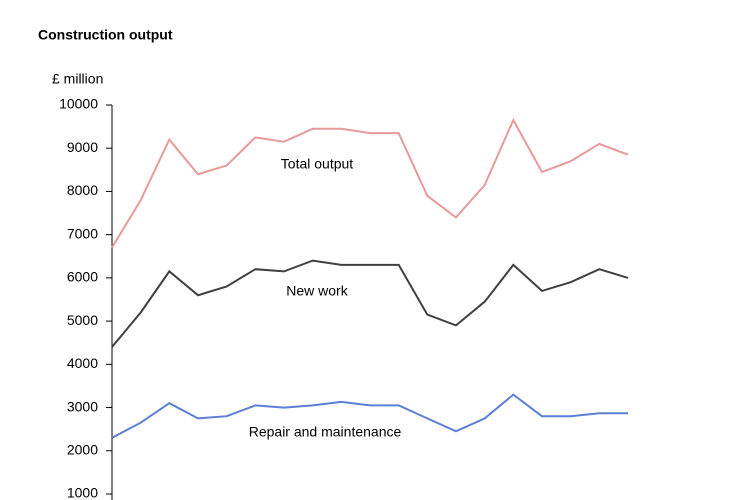 Image resolution: width=750 pixels, height=500 pixels. What do you see at coordinates (82, 406) in the screenshot?
I see `y-tick-label: 3000` at bounding box center [82, 406].